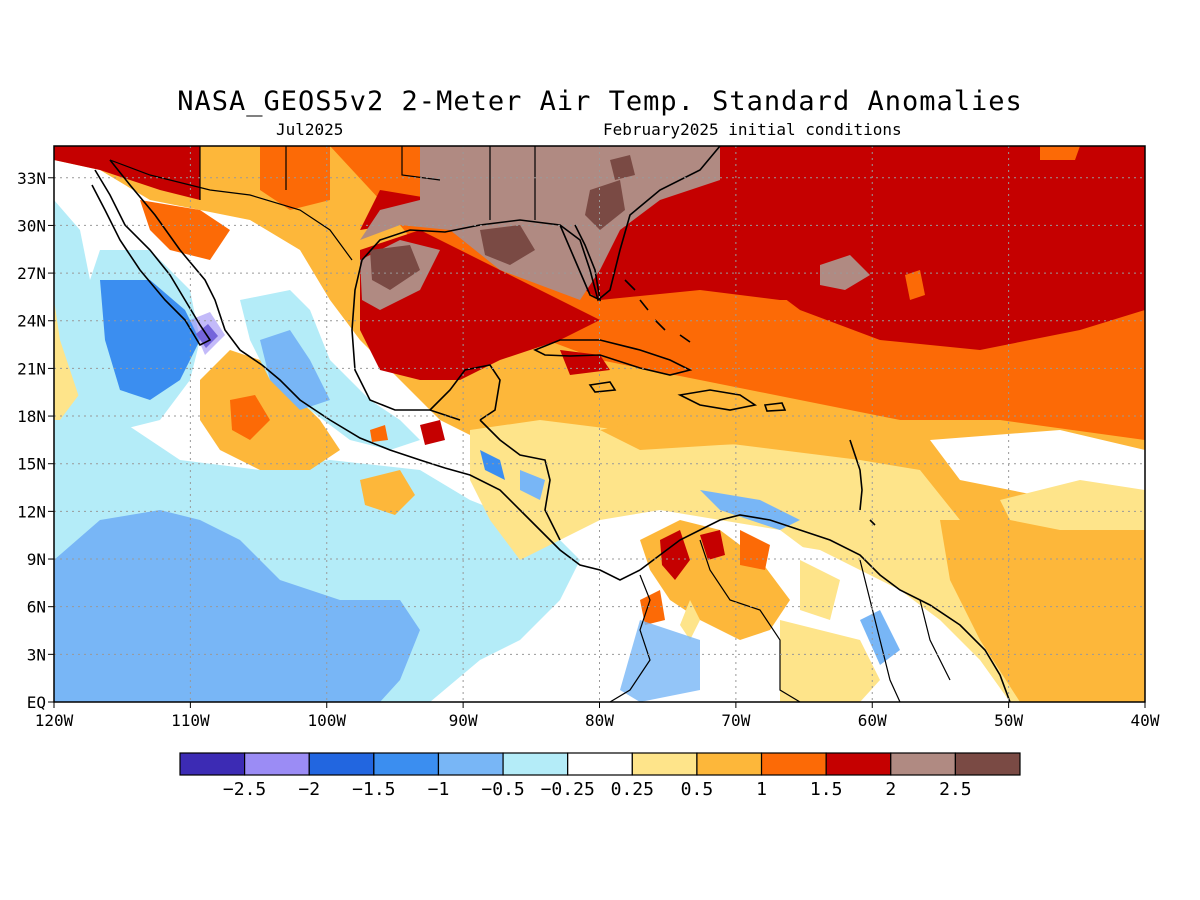 This screenshot has height=900, width=1200. What do you see at coordinates (36, 559) in the screenshot?
I see `lat-label: 9N` at bounding box center [36, 559].